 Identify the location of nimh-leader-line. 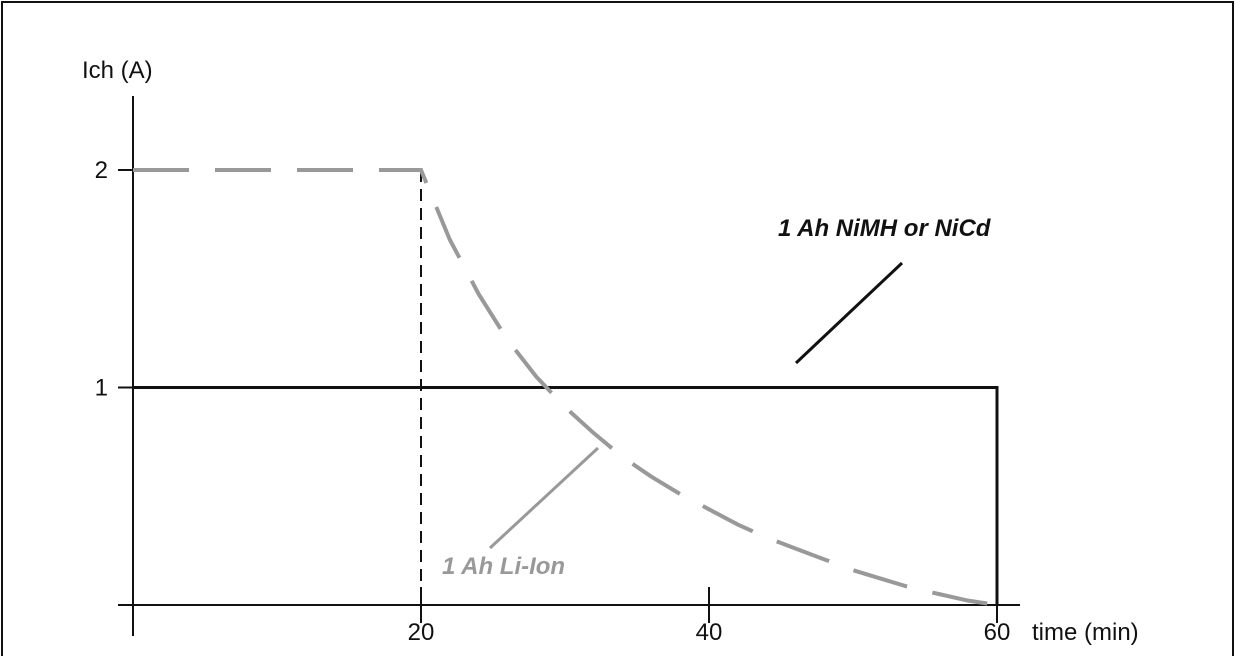
(849, 313).